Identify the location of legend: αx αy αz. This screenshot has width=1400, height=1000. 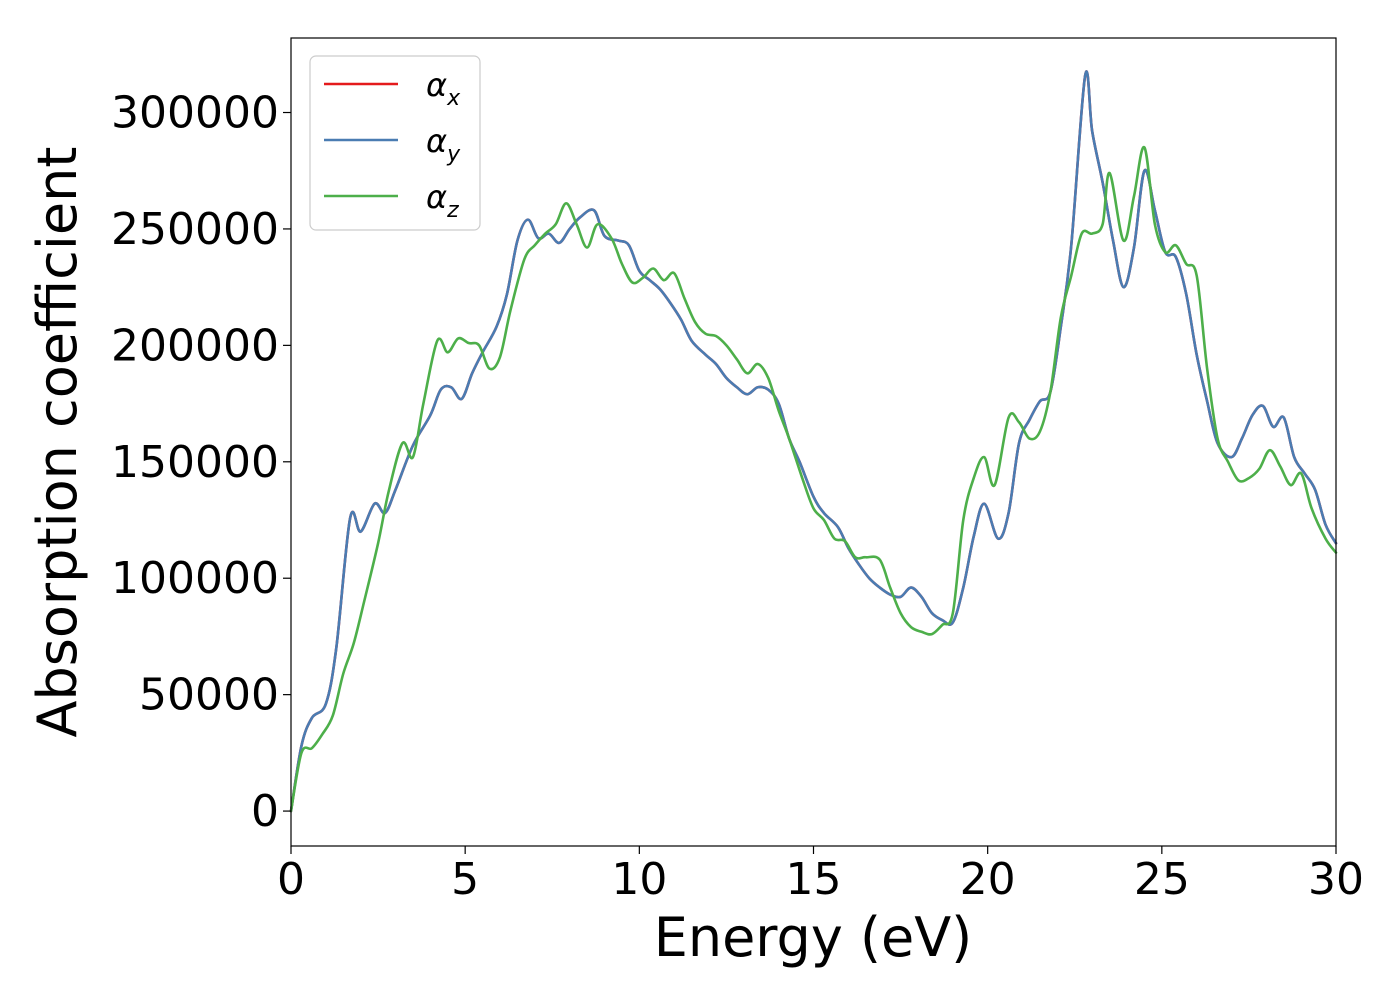
(395, 143).